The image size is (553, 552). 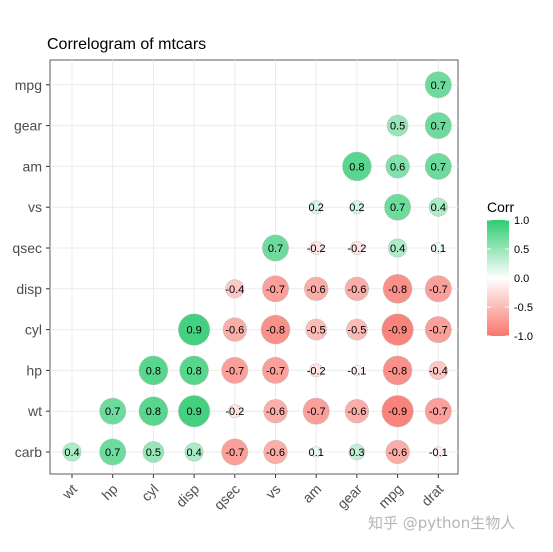 I want to click on cell-label-qsec-disp: -0.4, so click(x=234, y=290).